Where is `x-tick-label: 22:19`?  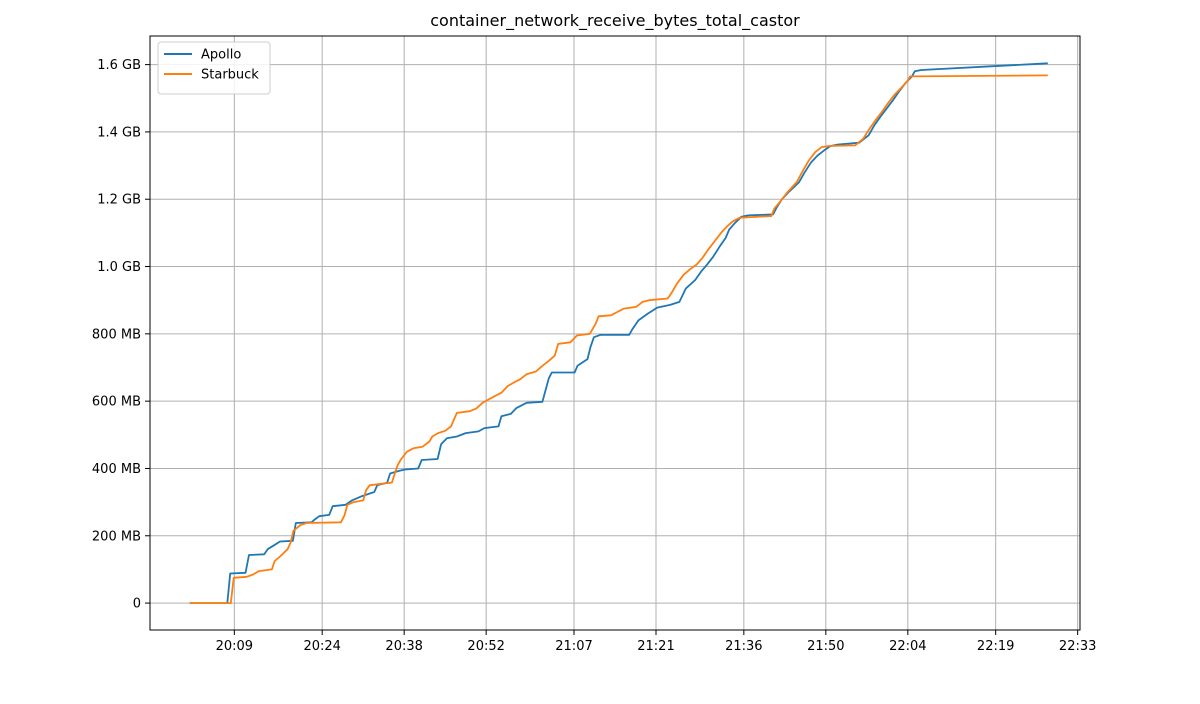
x-tick-label: 22:19 is located at coordinates (995, 646).